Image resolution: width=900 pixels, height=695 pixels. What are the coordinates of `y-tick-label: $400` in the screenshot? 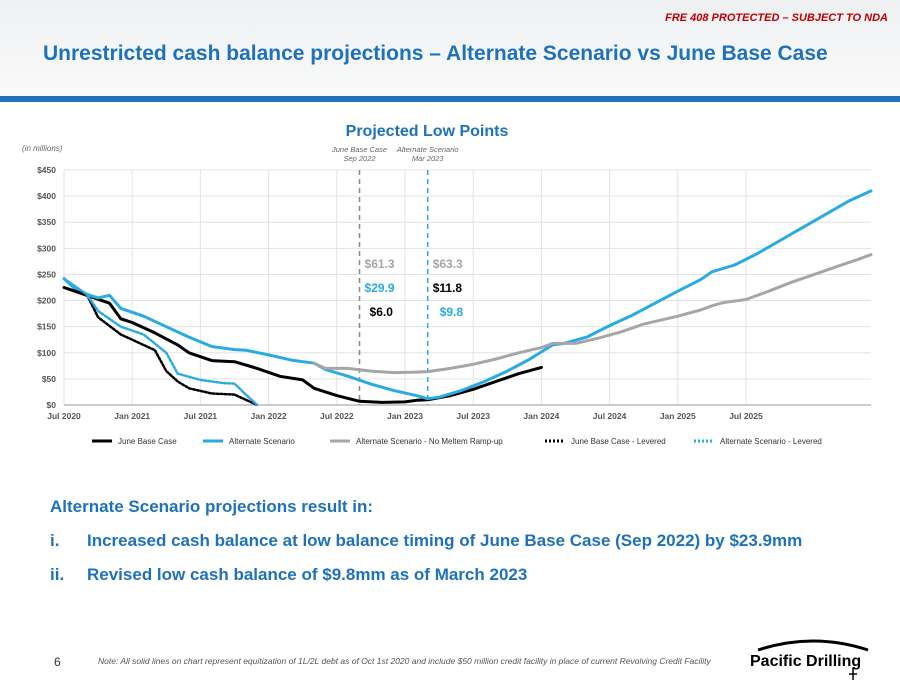 It's located at (46, 196).